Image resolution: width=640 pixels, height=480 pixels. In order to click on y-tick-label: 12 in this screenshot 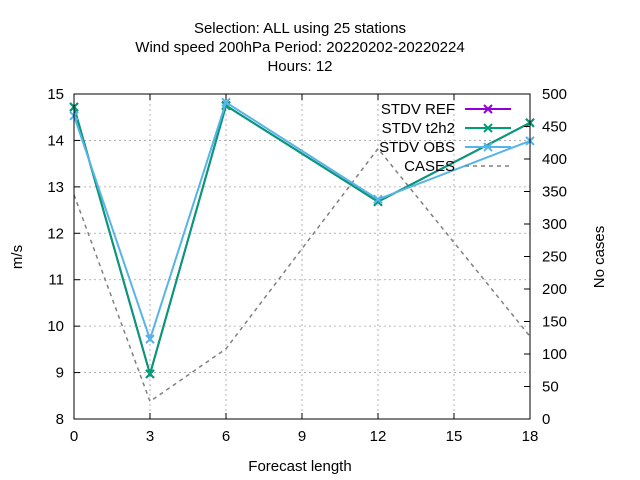, I will do `click(55, 233)`.